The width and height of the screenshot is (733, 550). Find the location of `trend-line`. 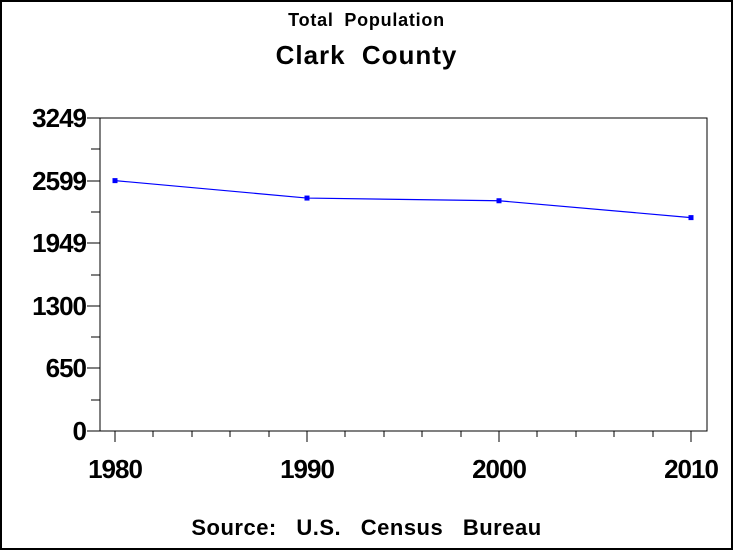

trend-line is located at coordinates (403, 199).